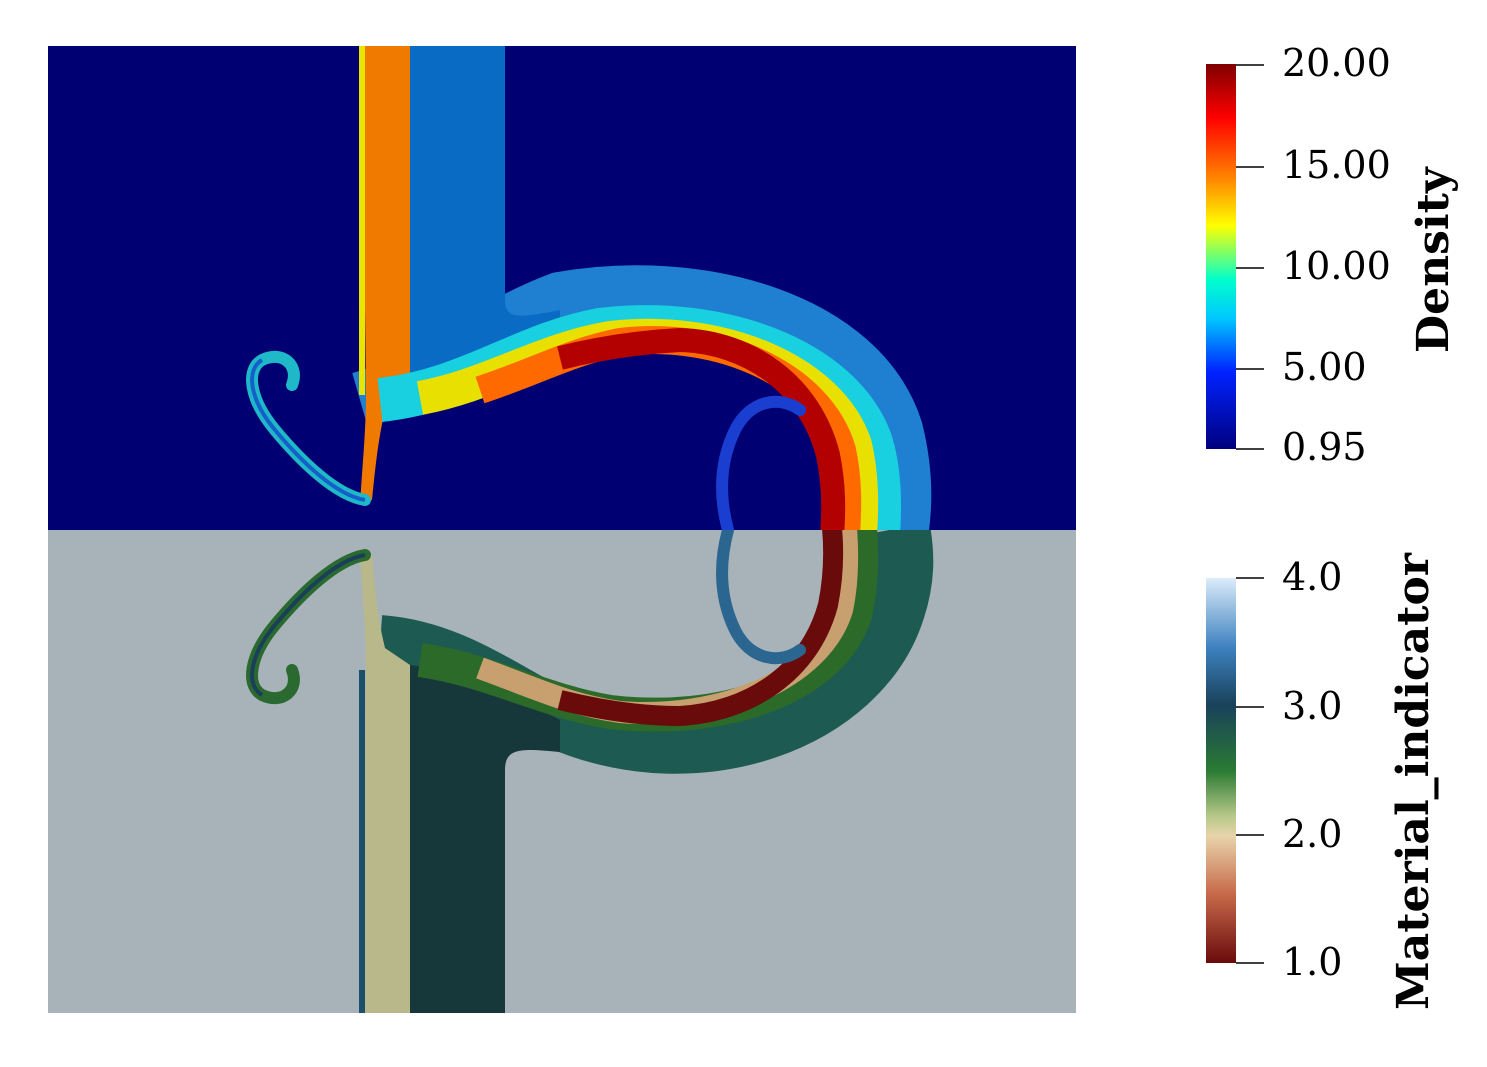 Image resolution: width=1487 pixels, height=1067 pixels. I want to click on material-tick-label-2: 2.0, so click(1312, 834).